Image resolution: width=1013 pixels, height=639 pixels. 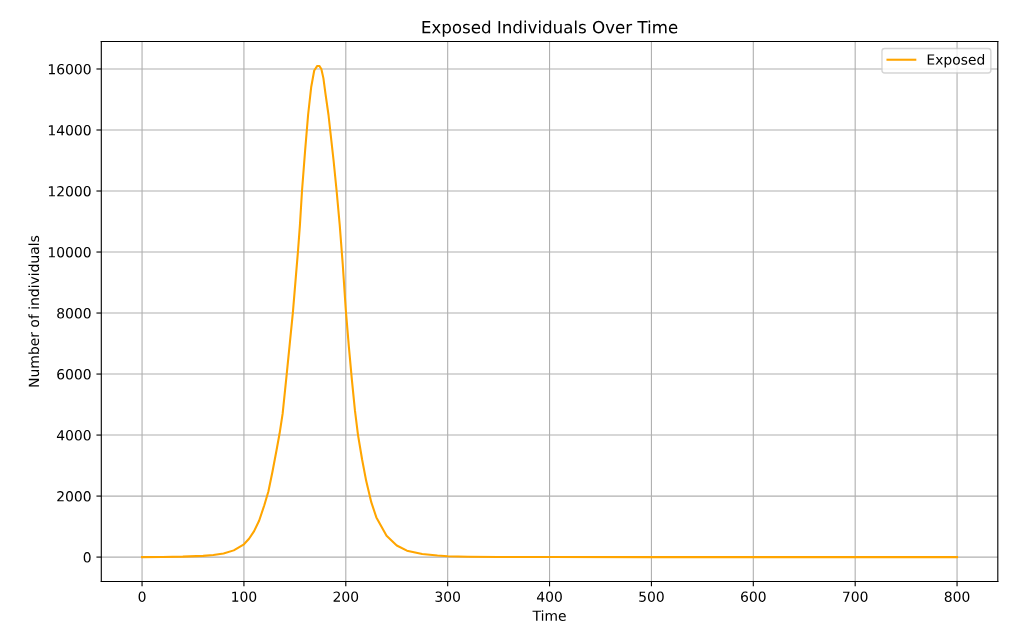 What do you see at coordinates (448, 596) in the screenshot?
I see `x-tick-label: 300` at bounding box center [448, 596].